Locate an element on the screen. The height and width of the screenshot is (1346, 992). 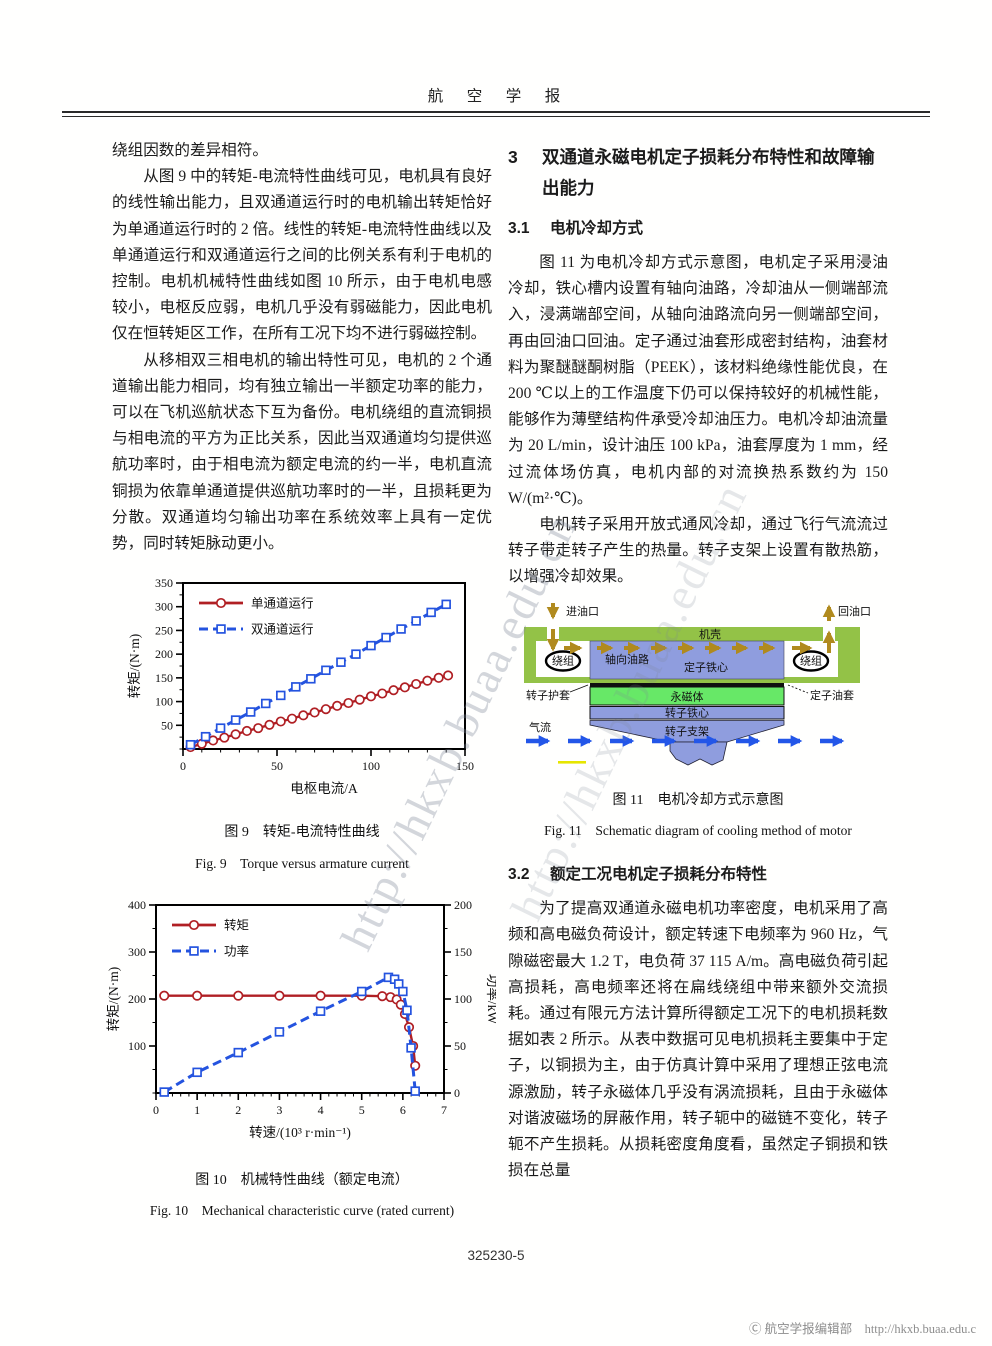
svg-text: 双通道运行 is located at coordinates (282, 630).